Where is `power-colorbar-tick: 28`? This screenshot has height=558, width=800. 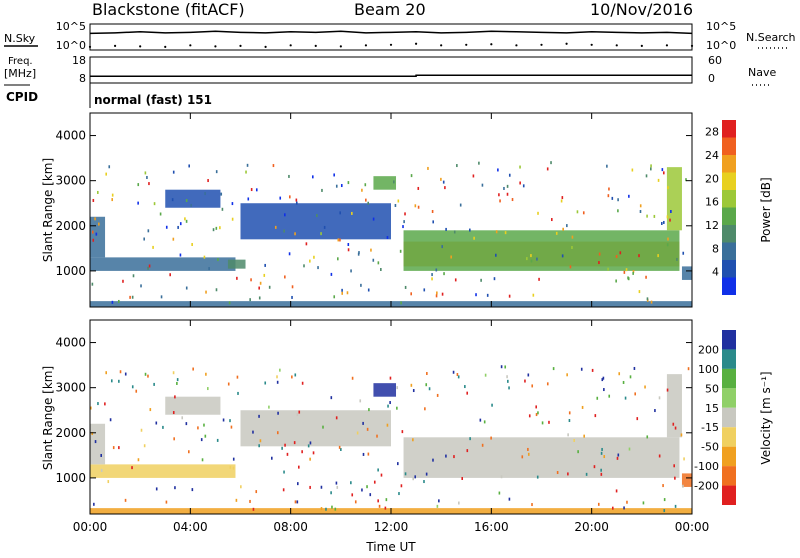
power-colorbar-tick: 28 is located at coordinates (712, 132).